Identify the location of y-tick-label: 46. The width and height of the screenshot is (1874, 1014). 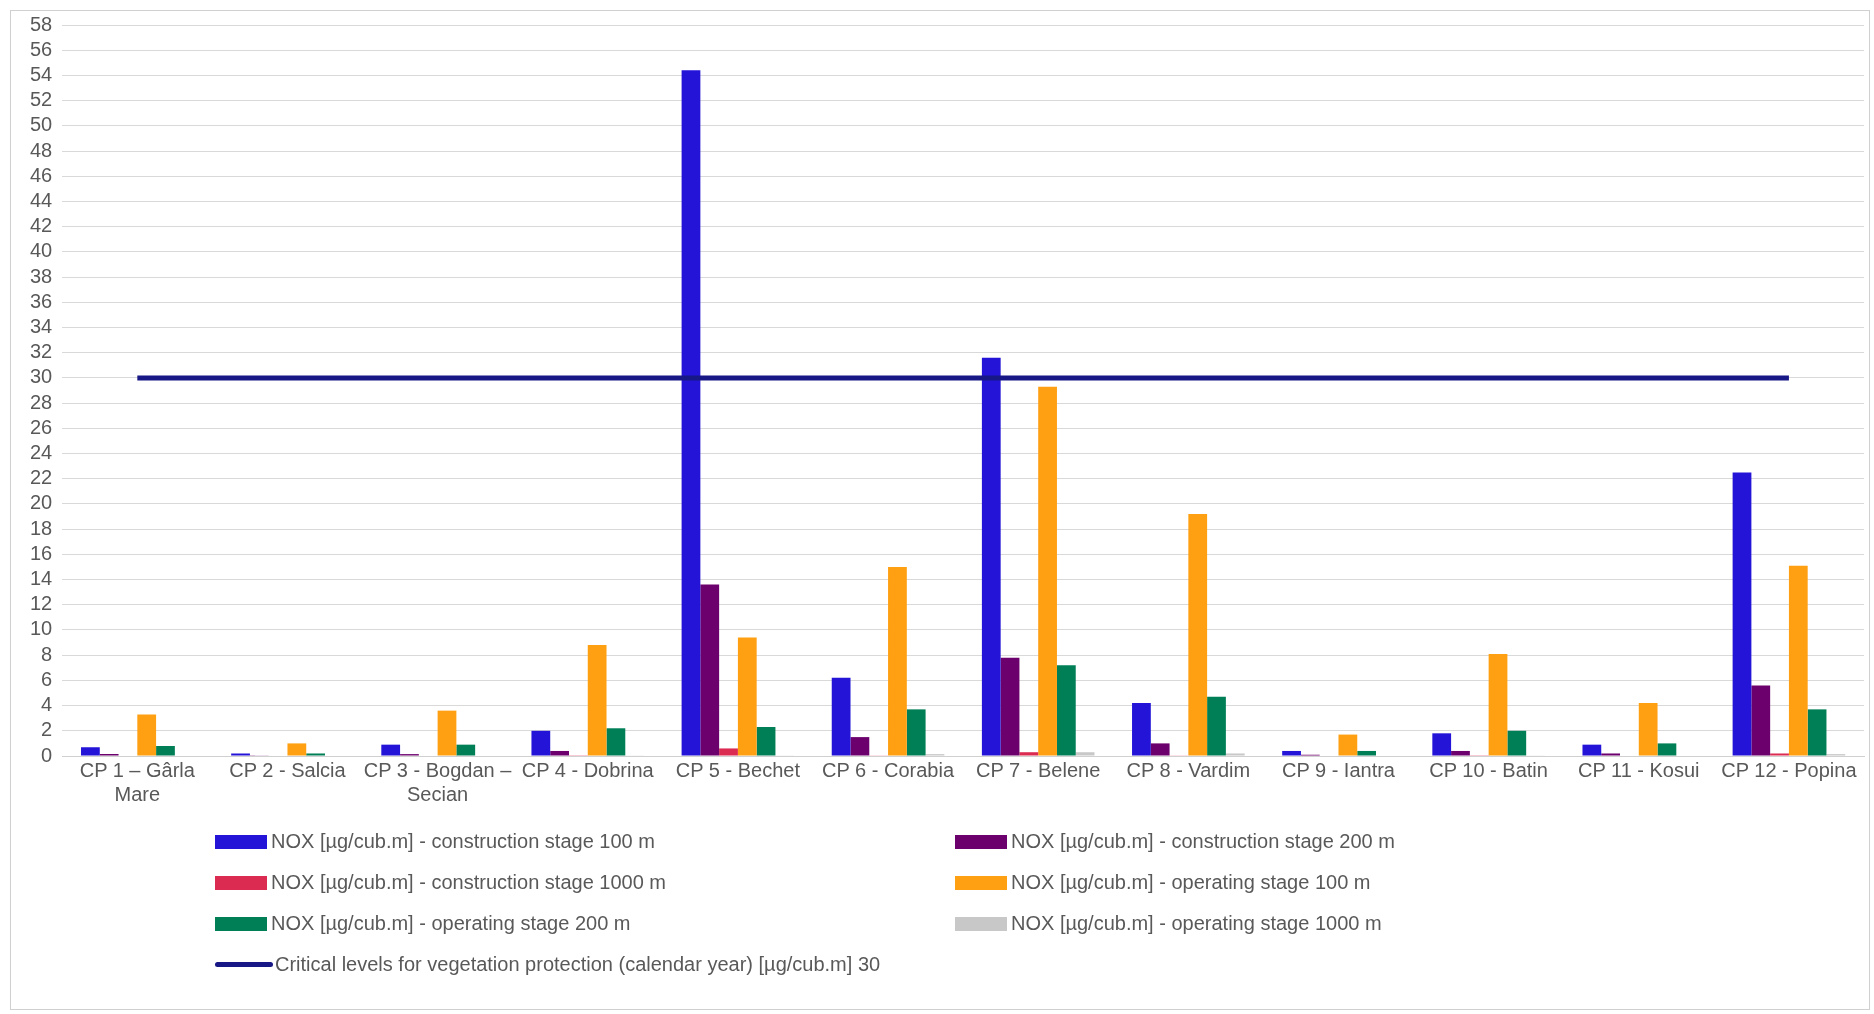
(41, 174).